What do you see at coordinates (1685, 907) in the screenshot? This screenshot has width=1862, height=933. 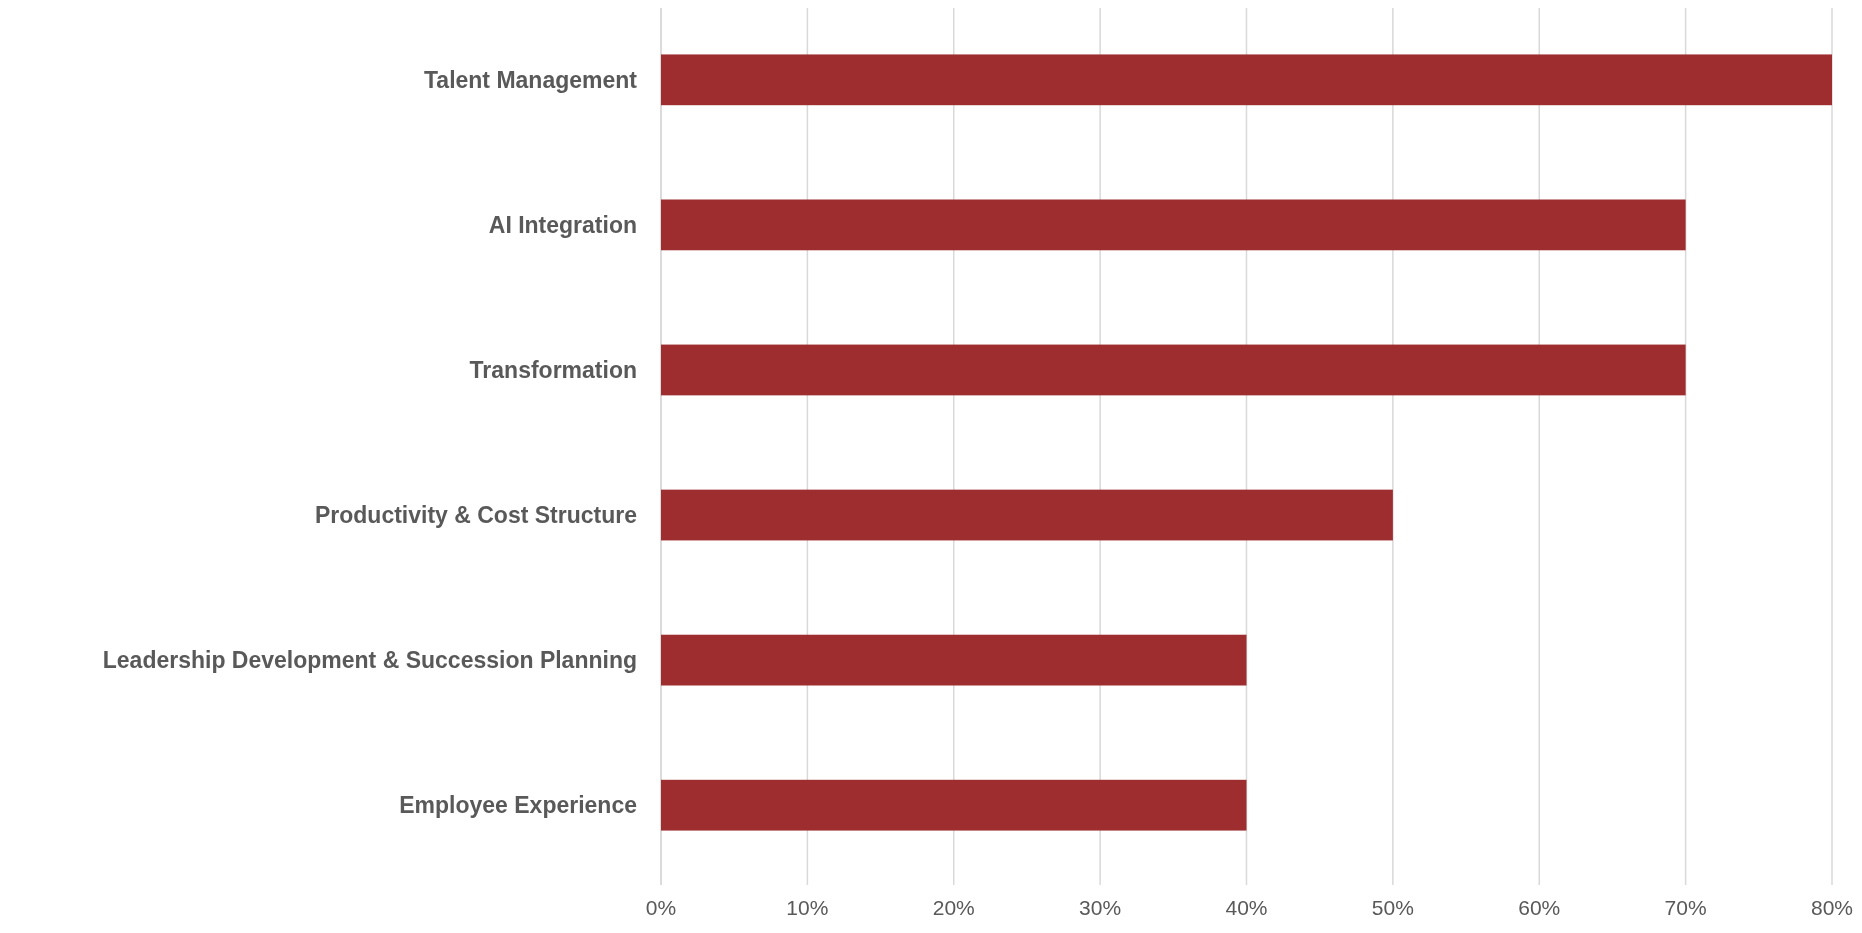 I see `x-tick-label: 70%` at bounding box center [1685, 907].